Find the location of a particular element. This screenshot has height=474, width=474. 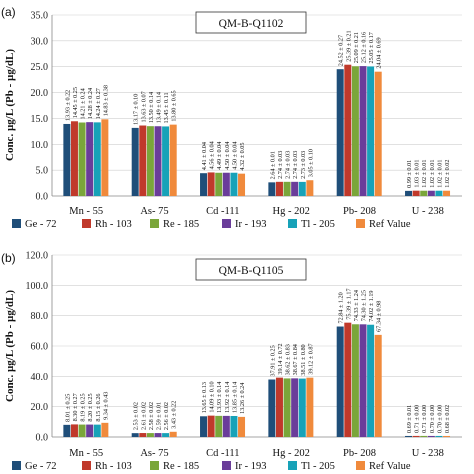

chart-title: QM-B-Q1105 is located at coordinates (251, 271).